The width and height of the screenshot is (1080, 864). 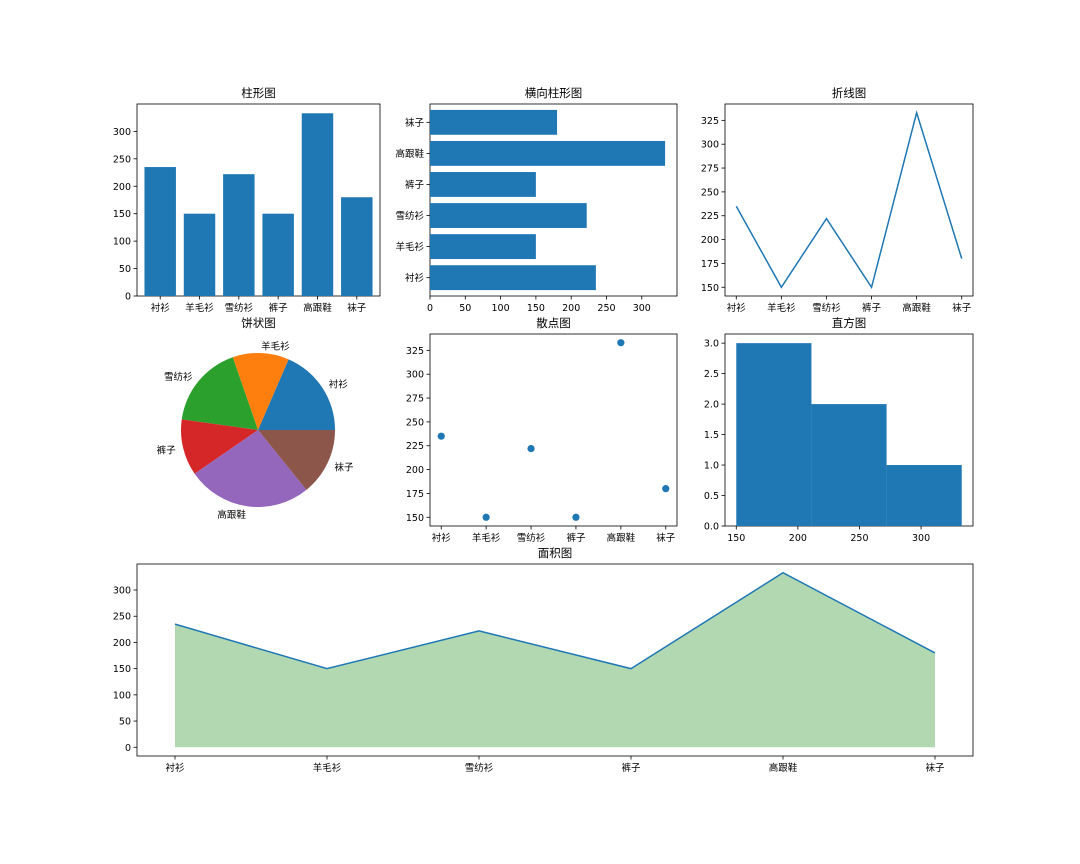 I want to click on y-tick-label: 0.0, so click(x=711, y=527).